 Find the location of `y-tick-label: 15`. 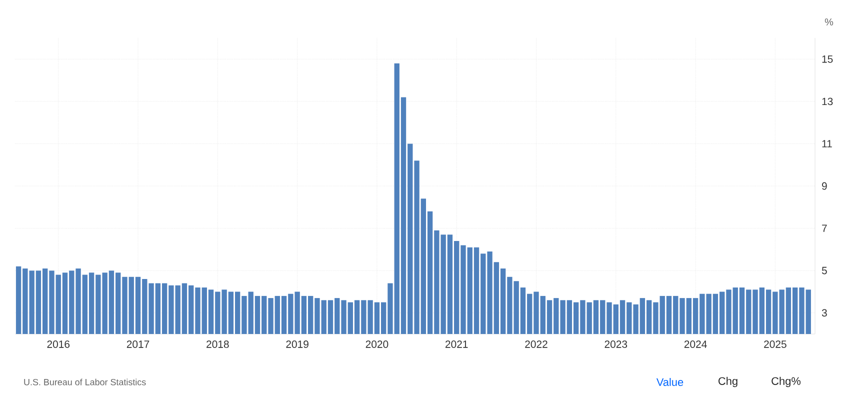

y-tick-label: 15 is located at coordinates (827, 59).